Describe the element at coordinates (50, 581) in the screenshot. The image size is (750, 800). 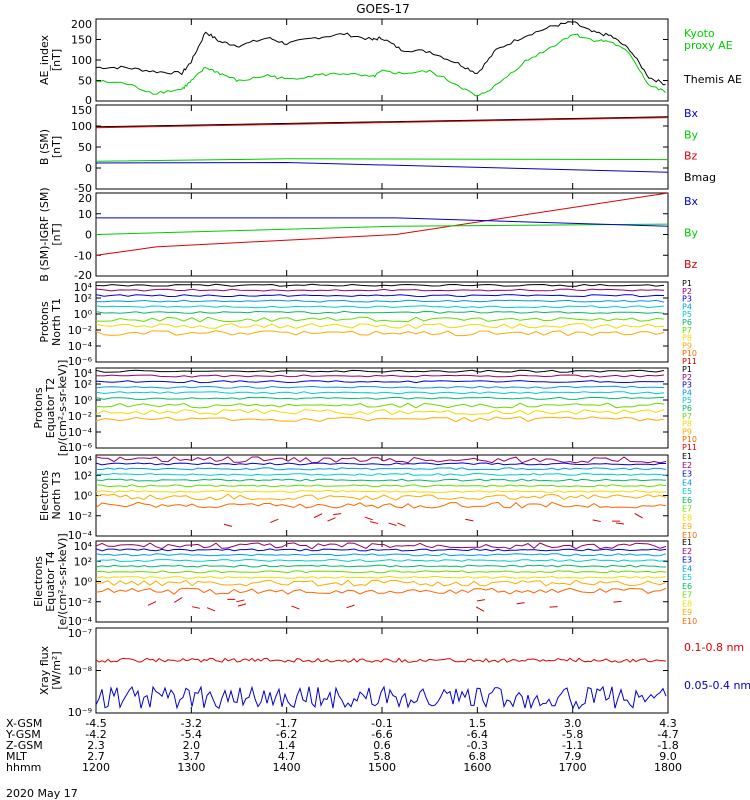
I see `y-axis-label: Equator T4` at that location.